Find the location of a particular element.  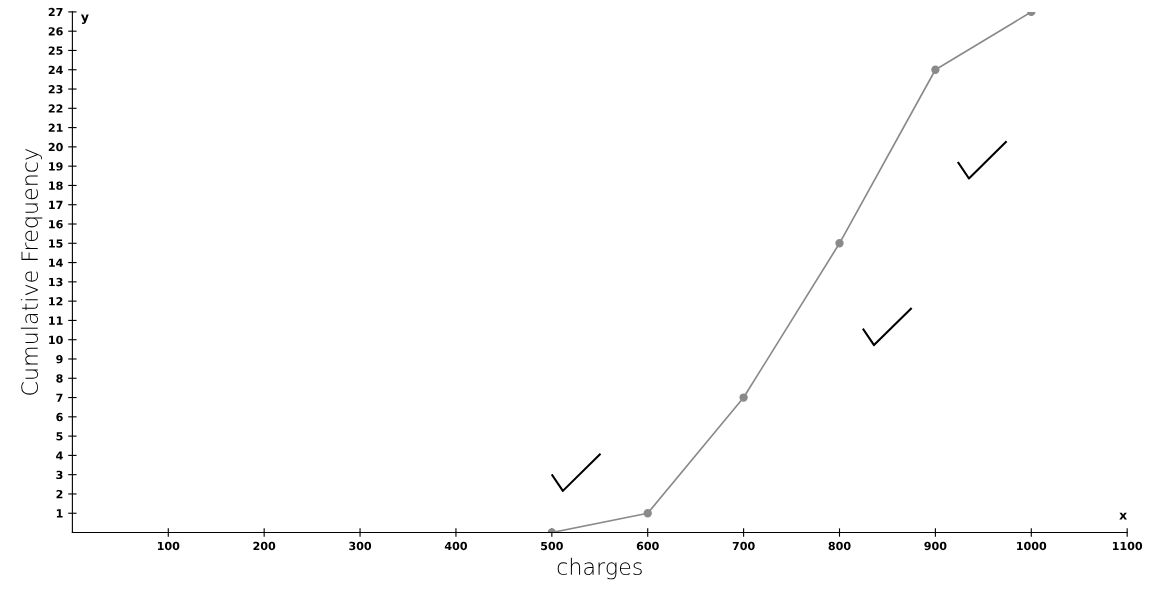

y-tick-label: 4 is located at coordinates (59, 455).